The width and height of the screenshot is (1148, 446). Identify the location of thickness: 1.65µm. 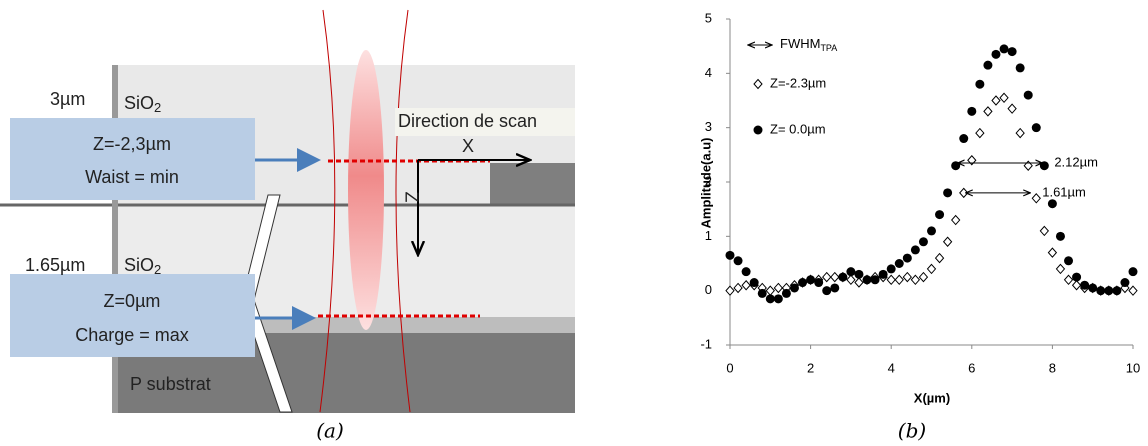
(55, 265).